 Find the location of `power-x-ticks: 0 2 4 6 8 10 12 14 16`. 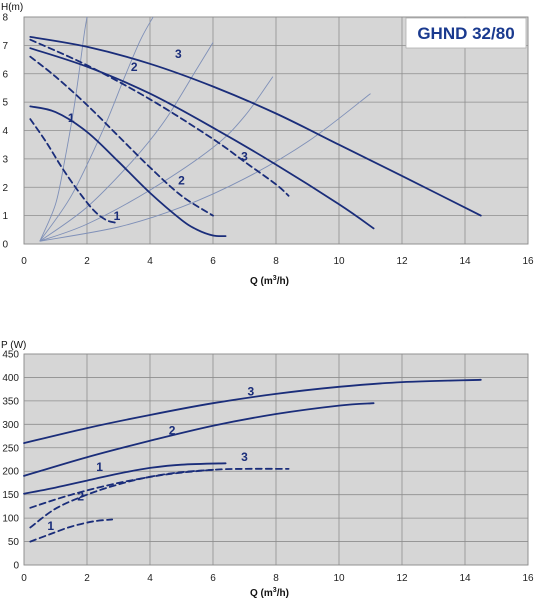

power-x-ticks: 0 2 4 6 8 10 12 14 16 is located at coordinates (277, 578).